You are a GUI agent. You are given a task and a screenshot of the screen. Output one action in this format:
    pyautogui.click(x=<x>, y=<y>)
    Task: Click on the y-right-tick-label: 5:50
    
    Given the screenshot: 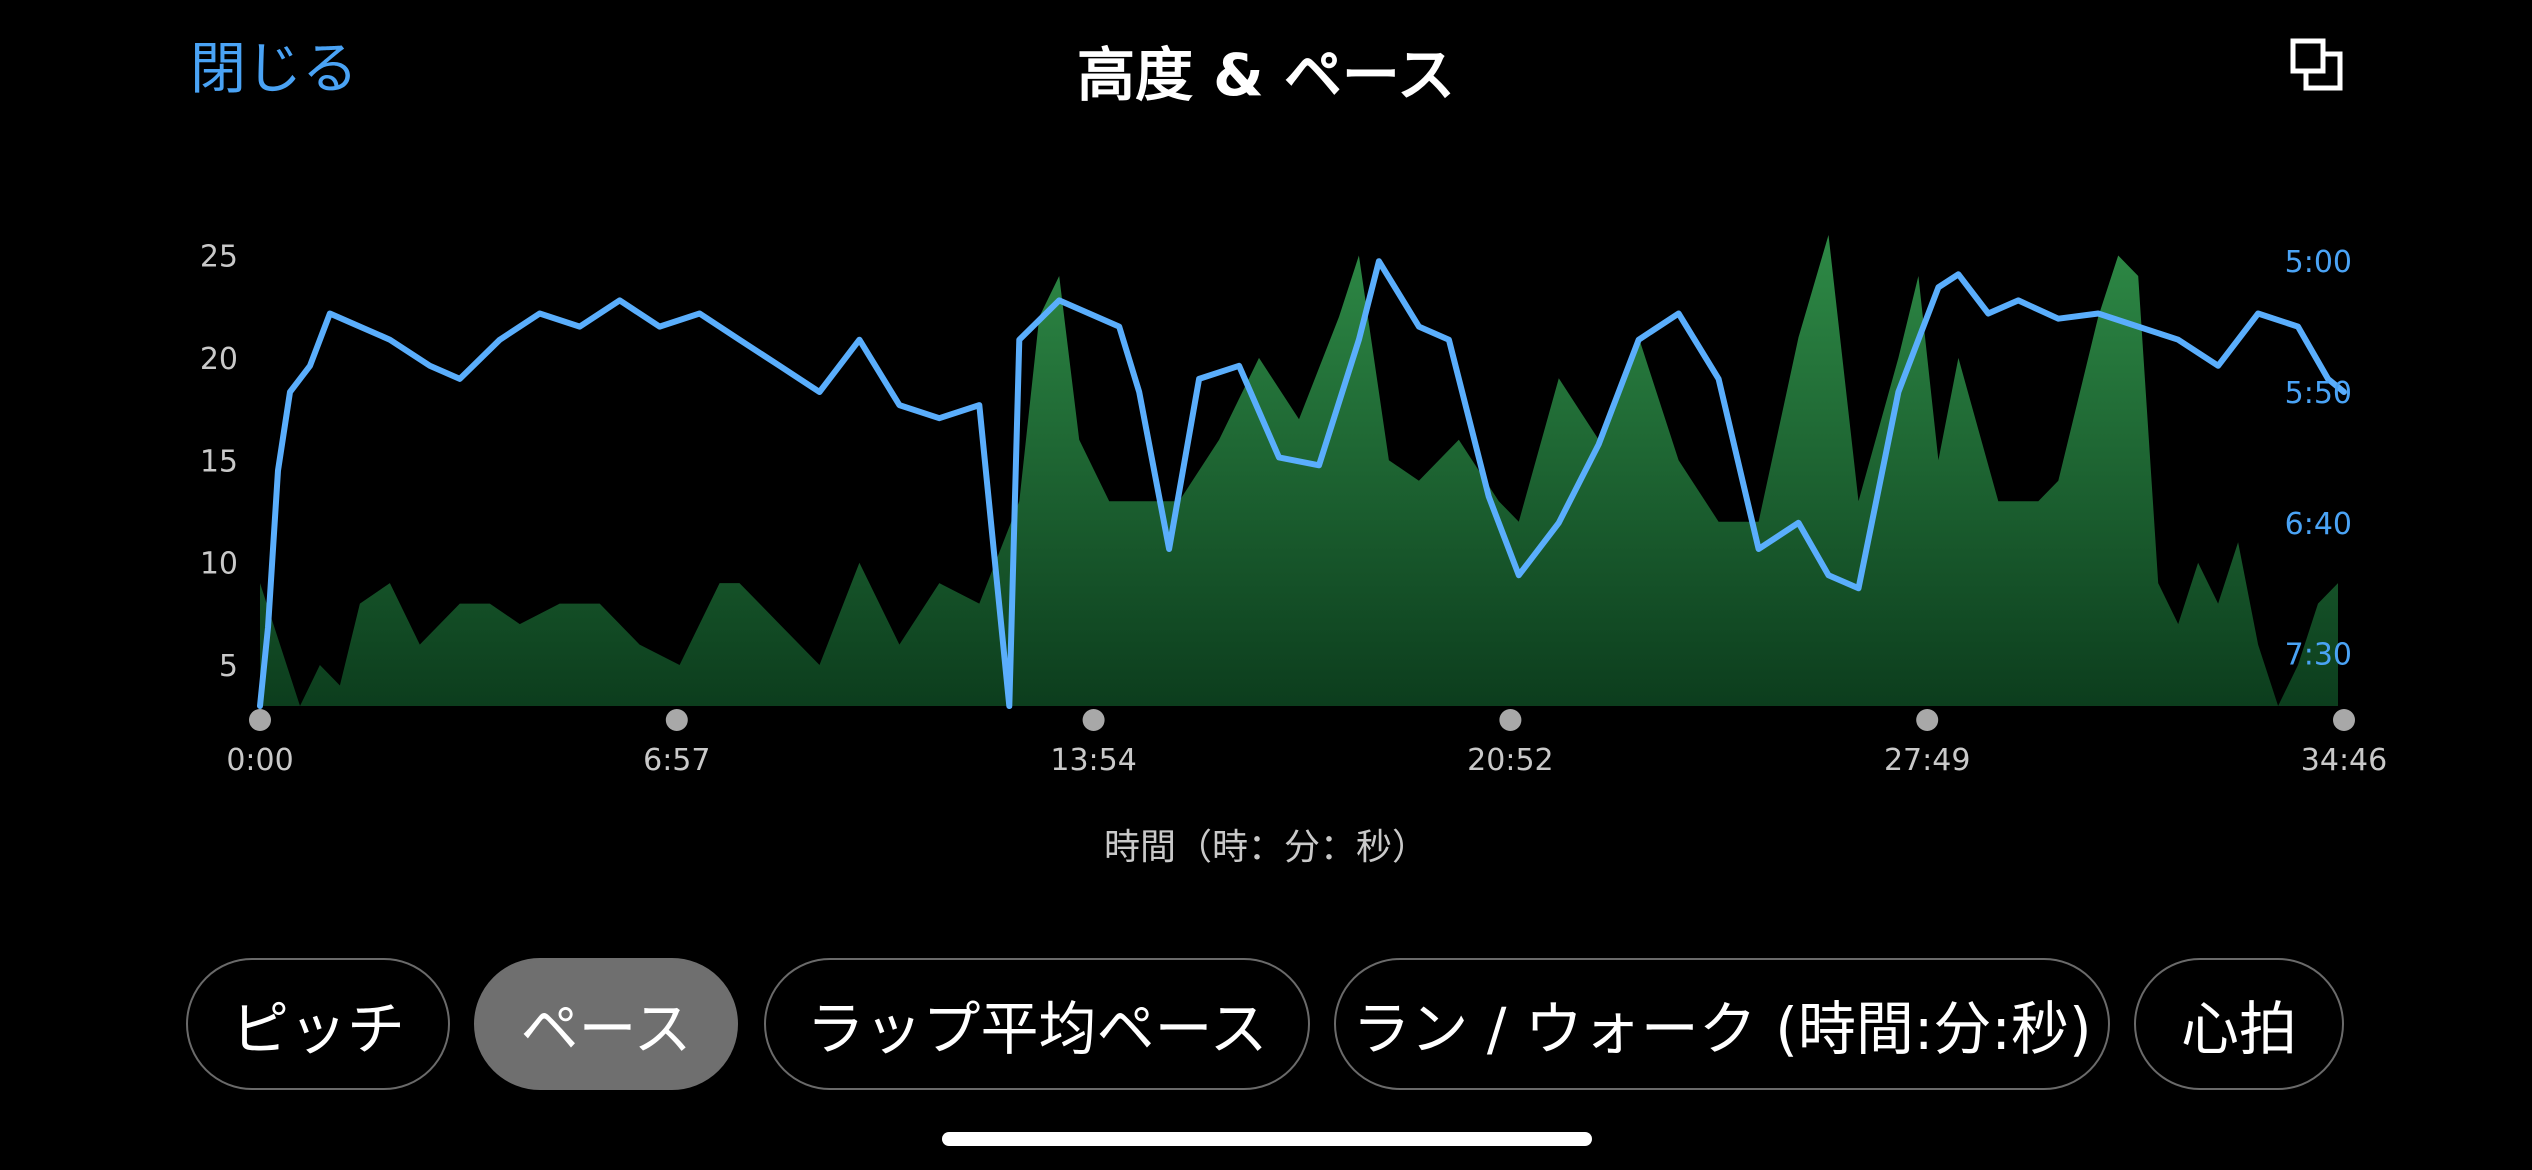 What is the action you would take?
    pyautogui.click(x=2318, y=393)
    